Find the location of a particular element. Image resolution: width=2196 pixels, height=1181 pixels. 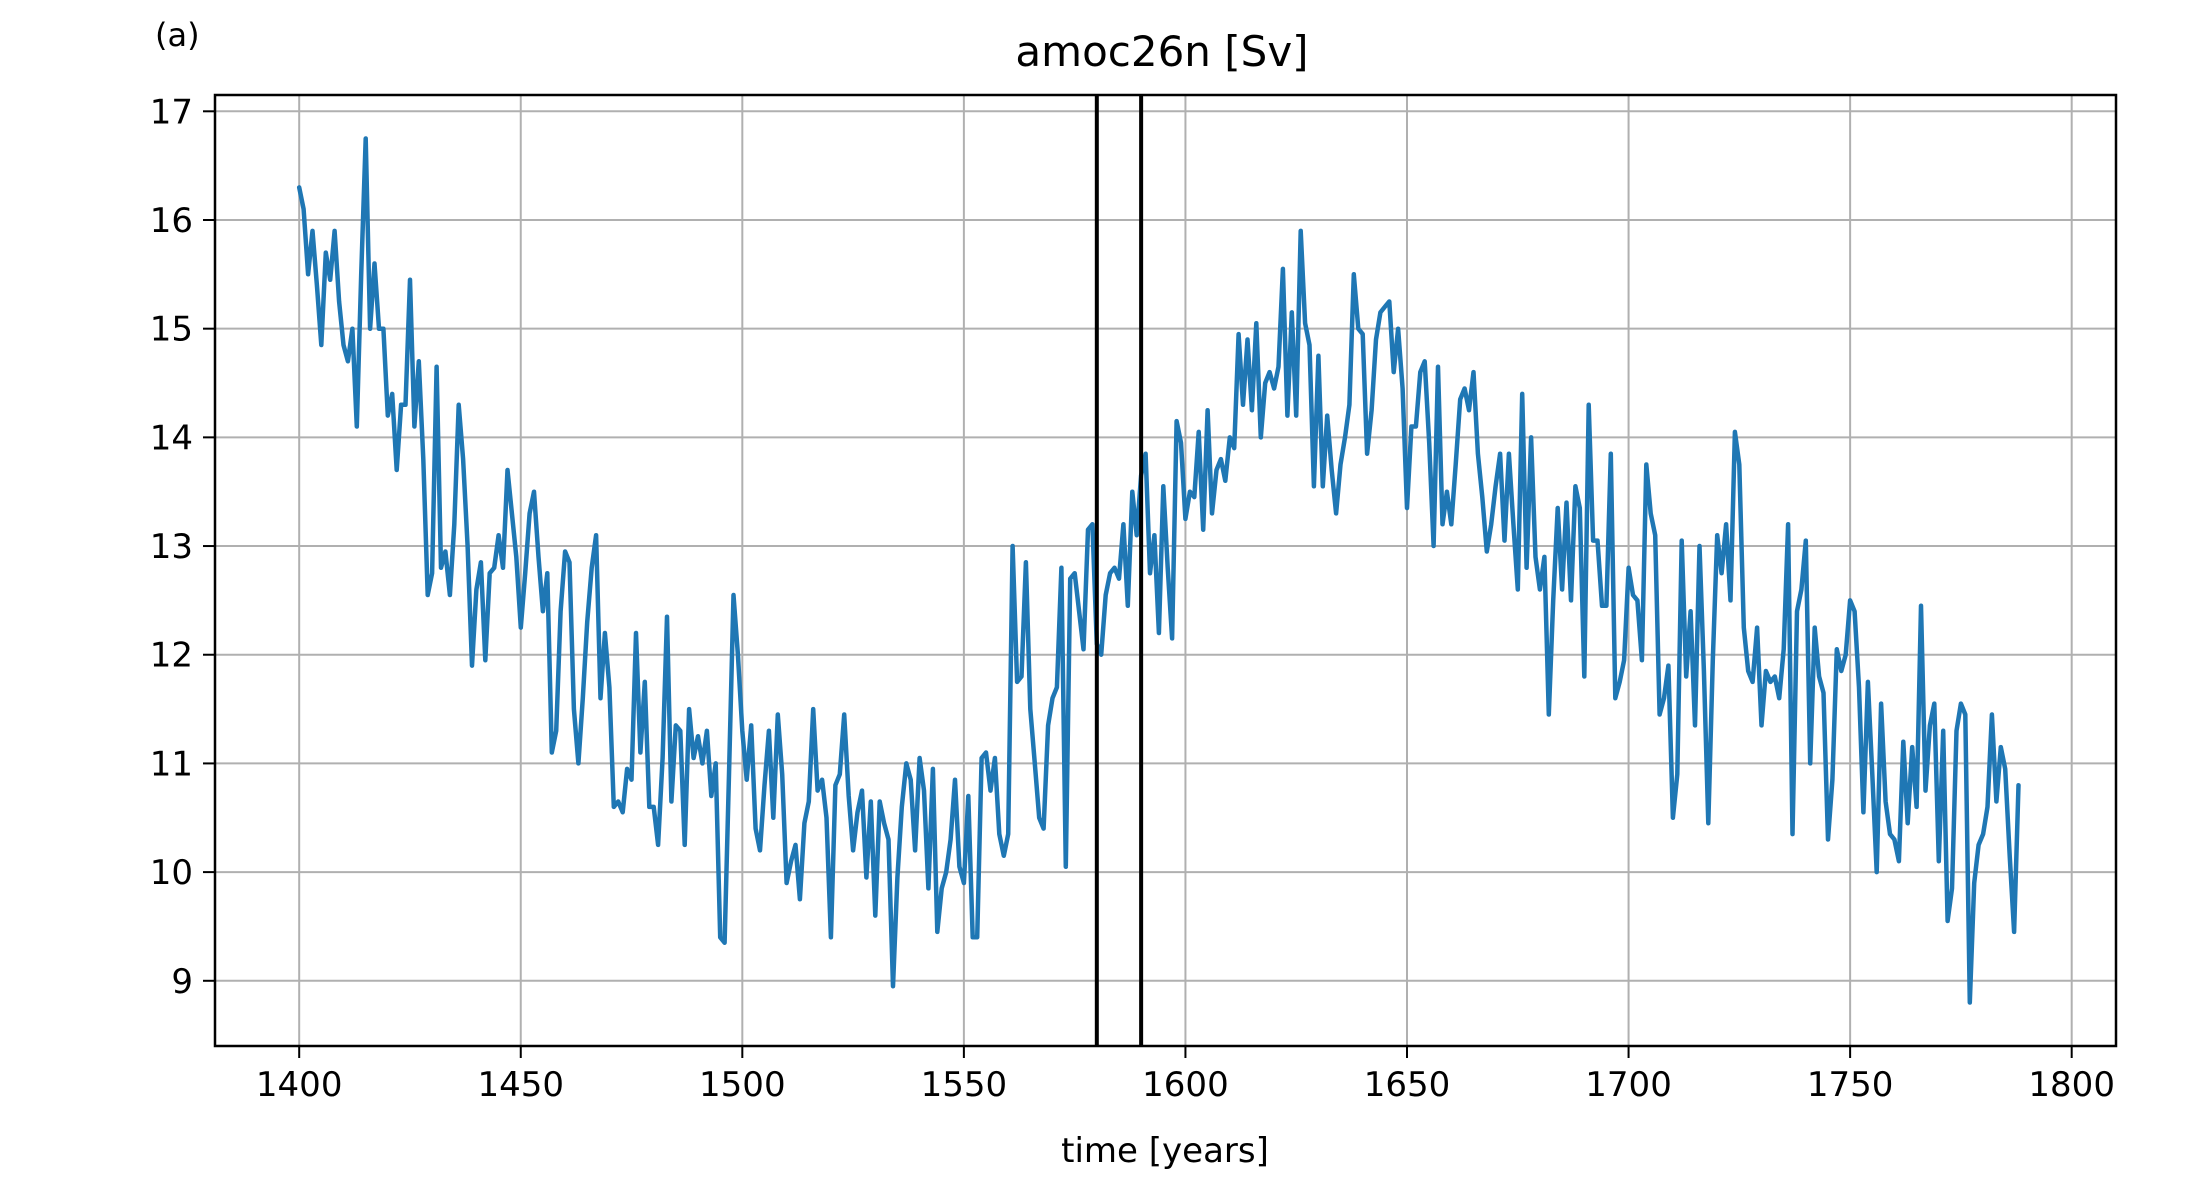

x-tick-label: 1450 is located at coordinates (520, 1085).